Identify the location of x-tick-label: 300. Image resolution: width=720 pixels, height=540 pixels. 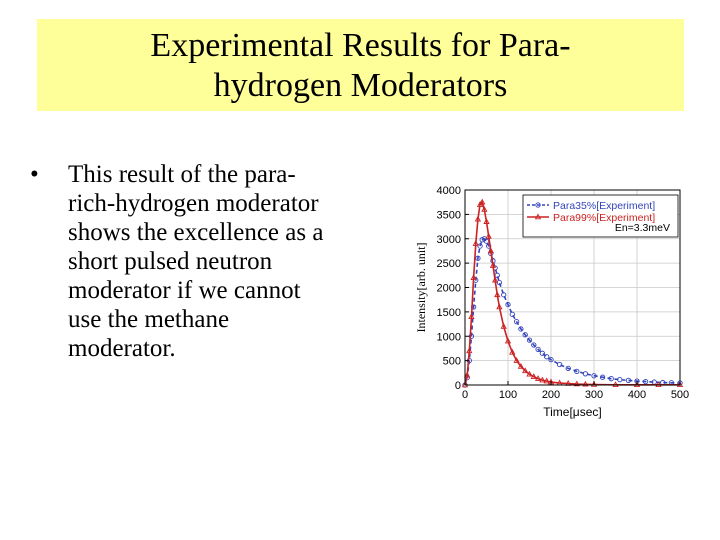
(594, 395).